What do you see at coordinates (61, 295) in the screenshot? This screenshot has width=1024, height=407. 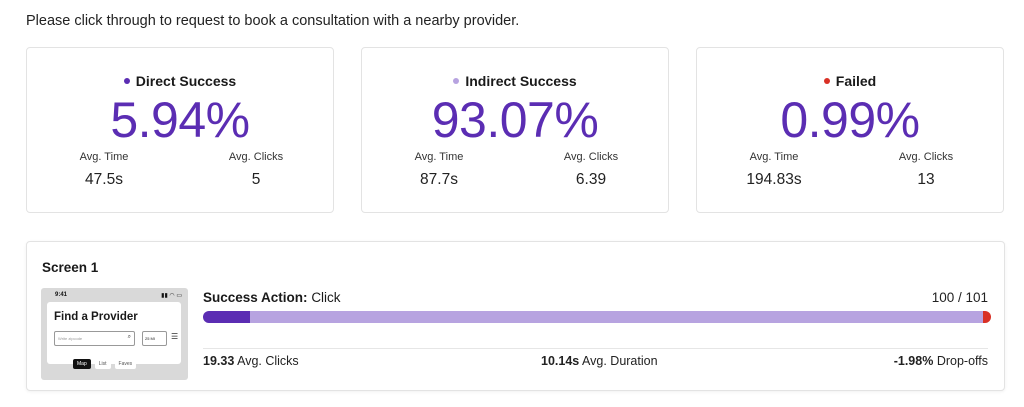 I see `thumbnail-status-time: 9:41` at bounding box center [61, 295].